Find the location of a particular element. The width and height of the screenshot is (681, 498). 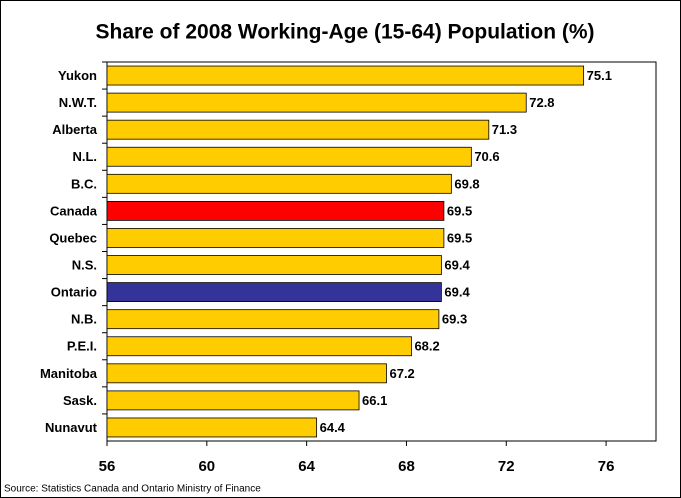

y-tick-label: P.E.I. is located at coordinates (82, 346).